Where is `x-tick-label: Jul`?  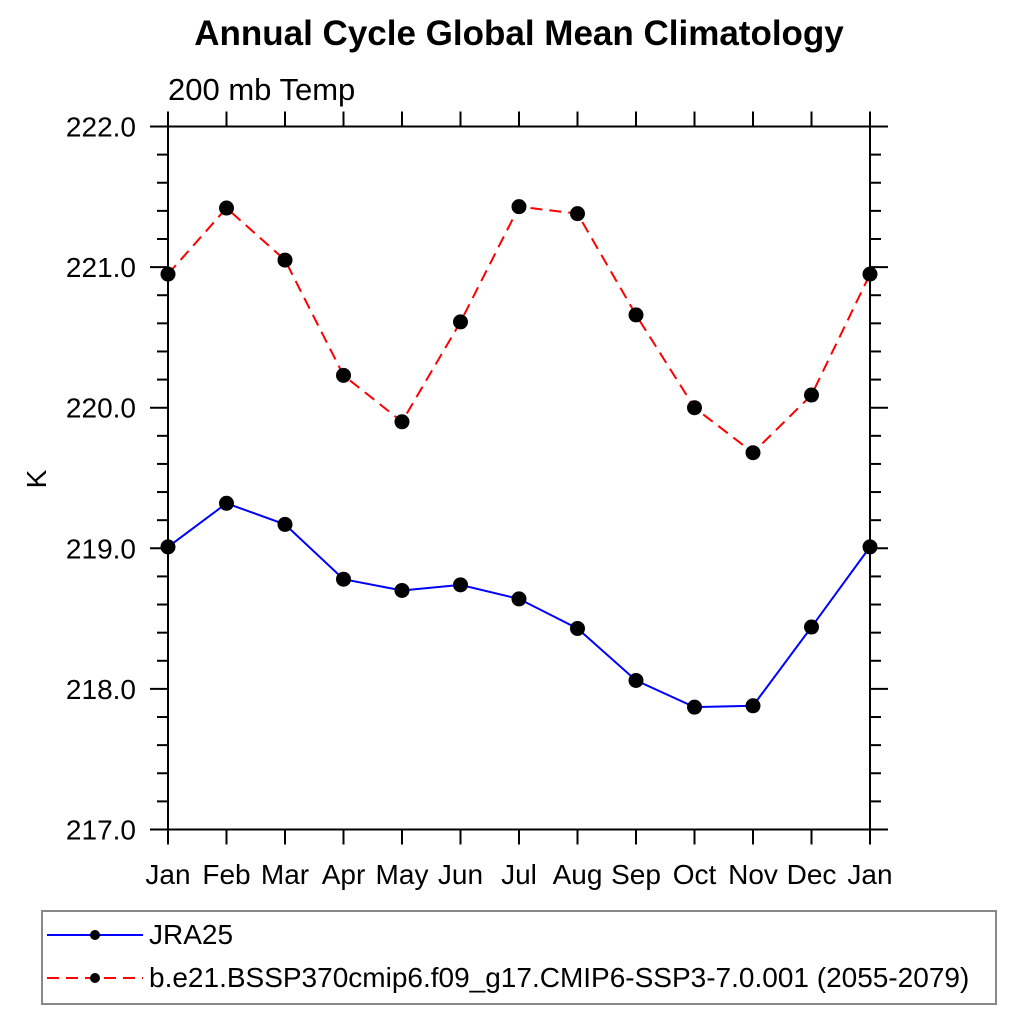 x-tick-label: Jul is located at coordinates (519, 874).